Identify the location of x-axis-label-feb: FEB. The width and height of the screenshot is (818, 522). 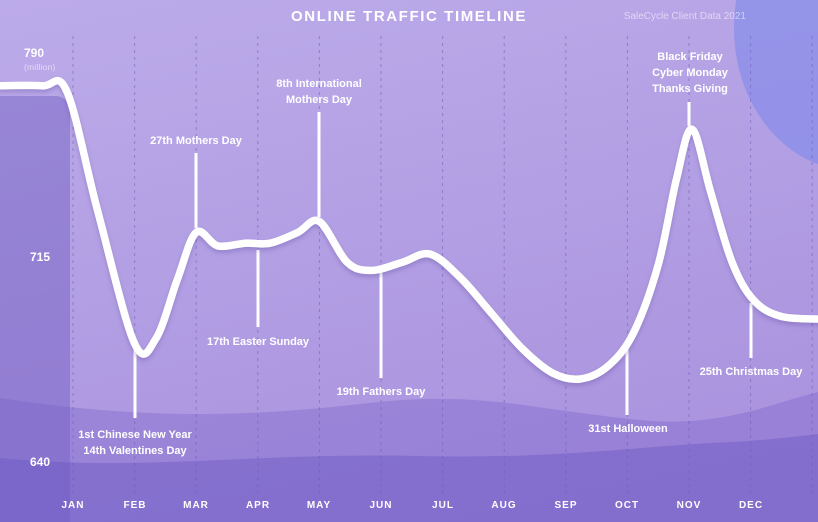
(135, 505).